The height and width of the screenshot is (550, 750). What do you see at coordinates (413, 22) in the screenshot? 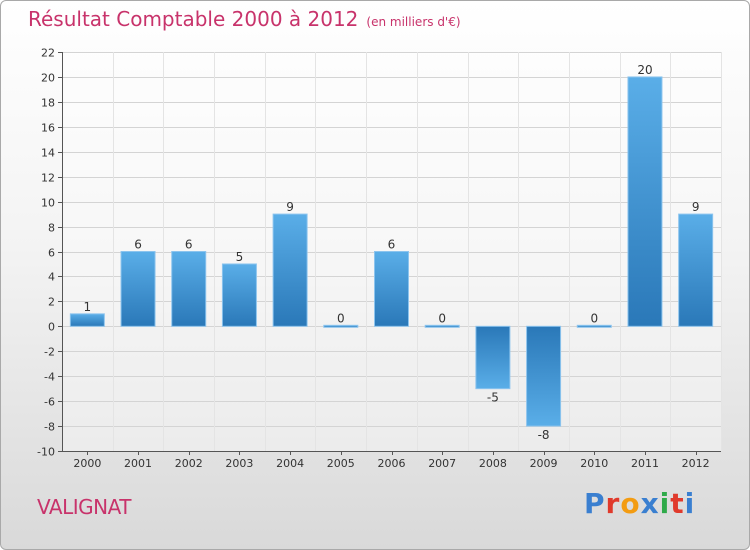
I see `chart-subtitle: (en milliers d'€)` at bounding box center [413, 22].